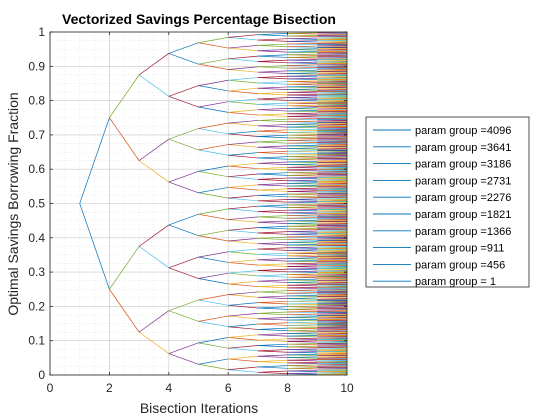 This screenshot has height=420, width=560. I want to click on y-tick-label: 0.6, so click(36, 169).